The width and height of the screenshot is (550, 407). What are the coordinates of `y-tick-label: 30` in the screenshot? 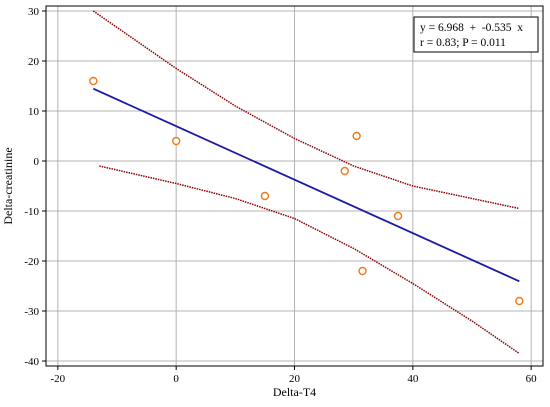 It's located at (34, 12).